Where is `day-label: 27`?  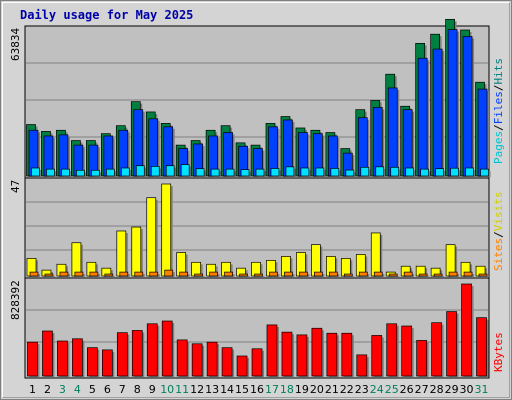 day-label: 27 is located at coordinates (422, 389).